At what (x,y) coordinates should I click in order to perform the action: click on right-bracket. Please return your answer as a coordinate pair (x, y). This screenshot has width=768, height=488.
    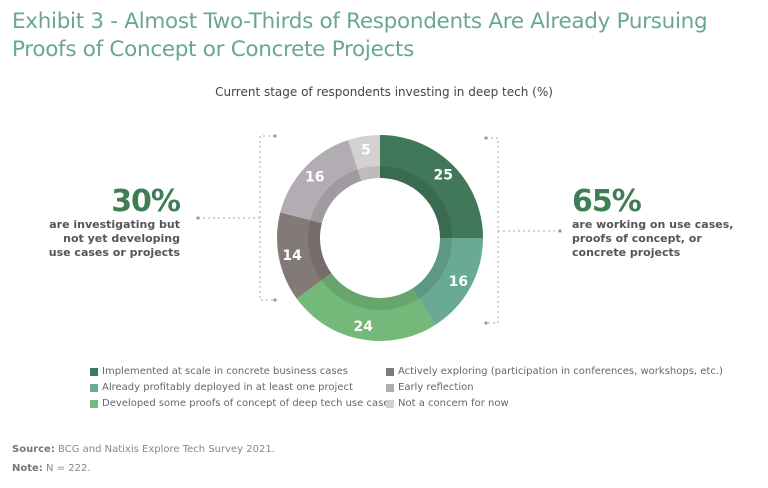
    Looking at the image, I should click on (523, 230).